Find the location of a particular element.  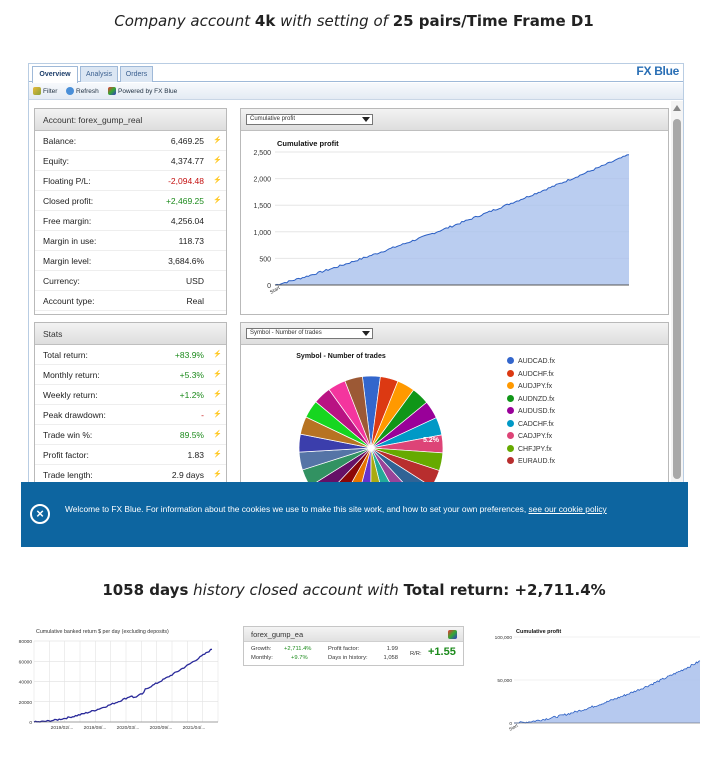

y-tick-label: 100,000 is located at coordinates (504, 638).